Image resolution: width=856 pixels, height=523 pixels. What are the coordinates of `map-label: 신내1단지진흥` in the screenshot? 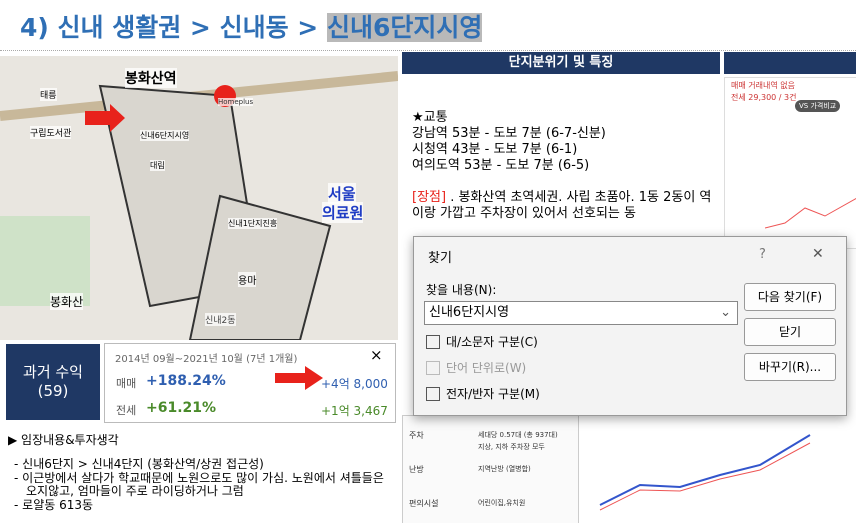 It's located at (253, 223).